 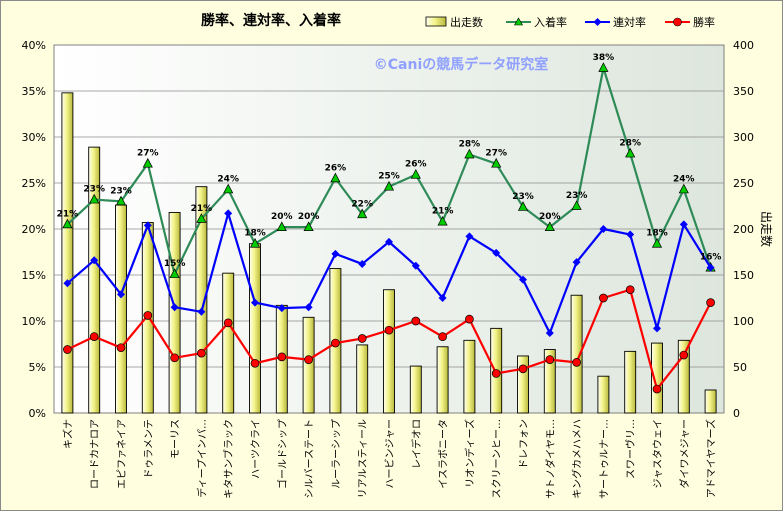 I want to click on category-label: レイデオロ, so click(x=416, y=444).